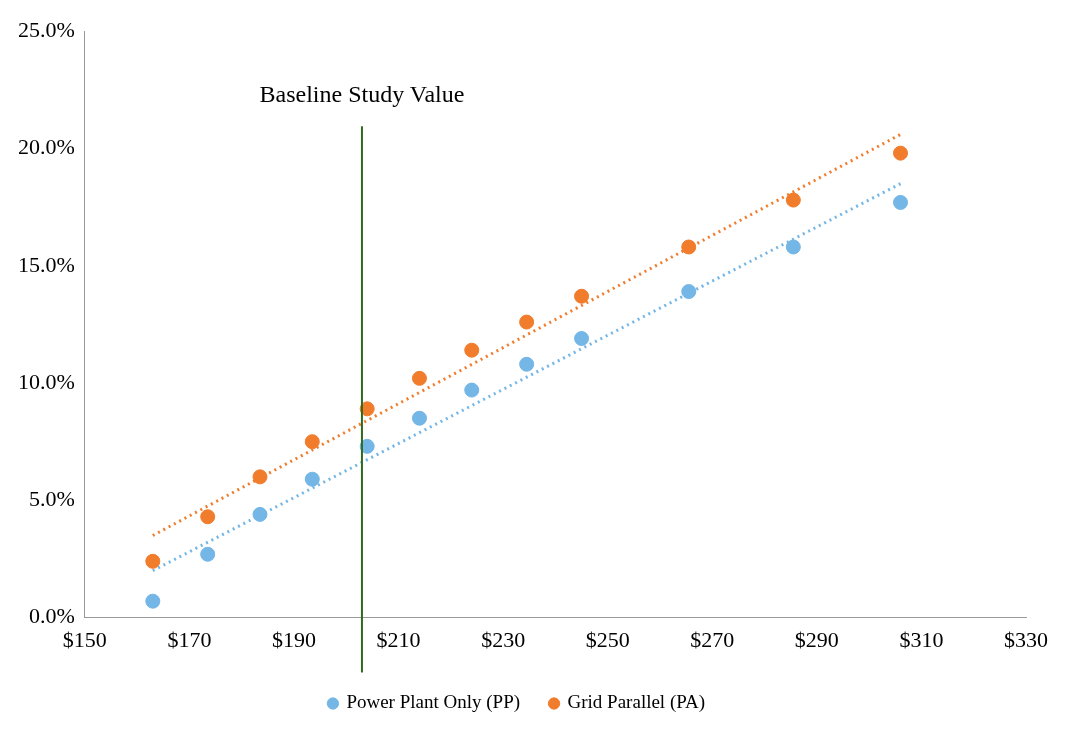  I want to click on legend-label: Grid Parallel (PA), so click(636, 702).